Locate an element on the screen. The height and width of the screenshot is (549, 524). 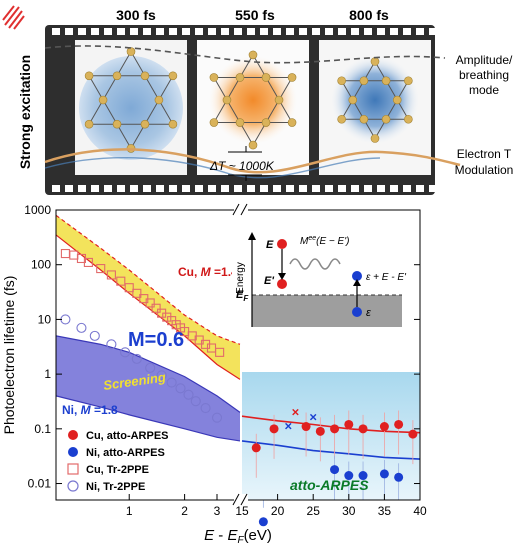
ni-theory-curve is located at coordinates (331, 450).